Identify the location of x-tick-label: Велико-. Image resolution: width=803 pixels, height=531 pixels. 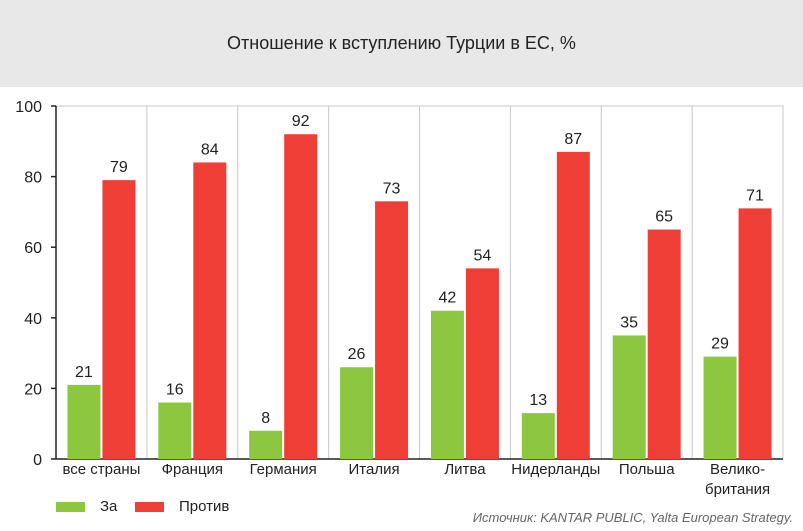
(737, 469).